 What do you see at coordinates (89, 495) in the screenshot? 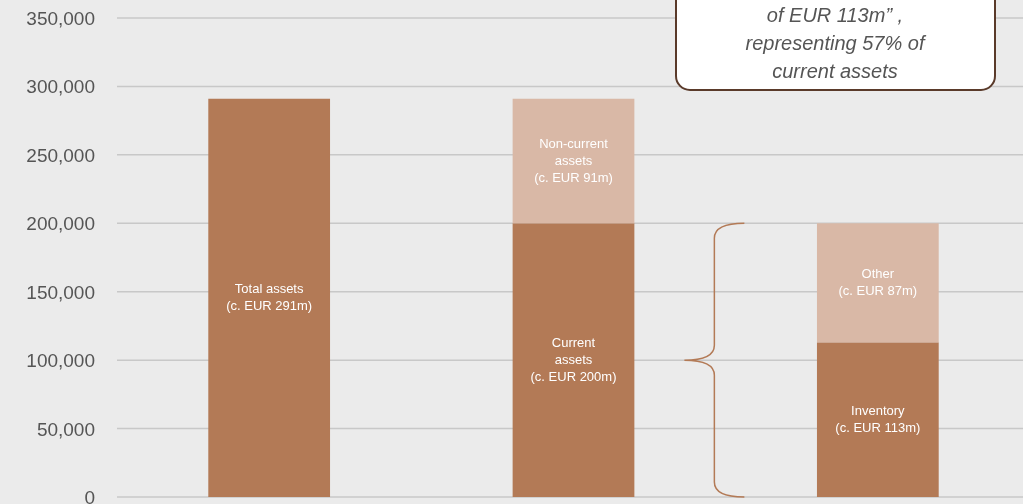
I see `y-tick-label: 0` at bounding box center [89, 495].